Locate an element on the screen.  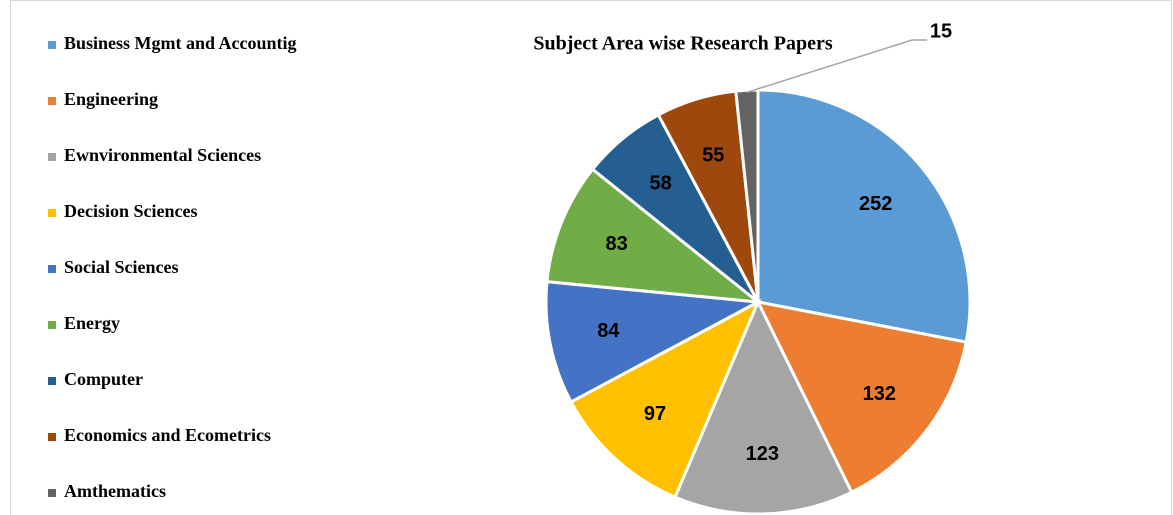
data-label: 55 is located at coordinates (713, 155).